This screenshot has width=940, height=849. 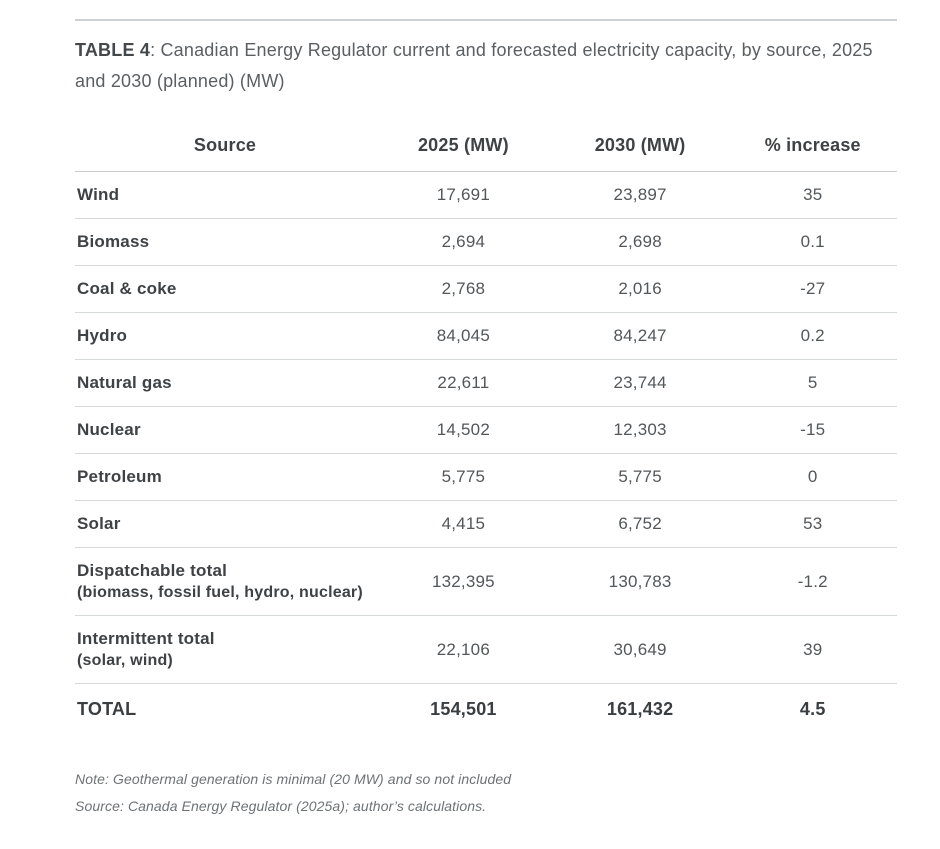 What do you see at coordinates (640, 709) in the screenshot?
I see `cell-2030: 161,432` at bounding box center [640, 709].